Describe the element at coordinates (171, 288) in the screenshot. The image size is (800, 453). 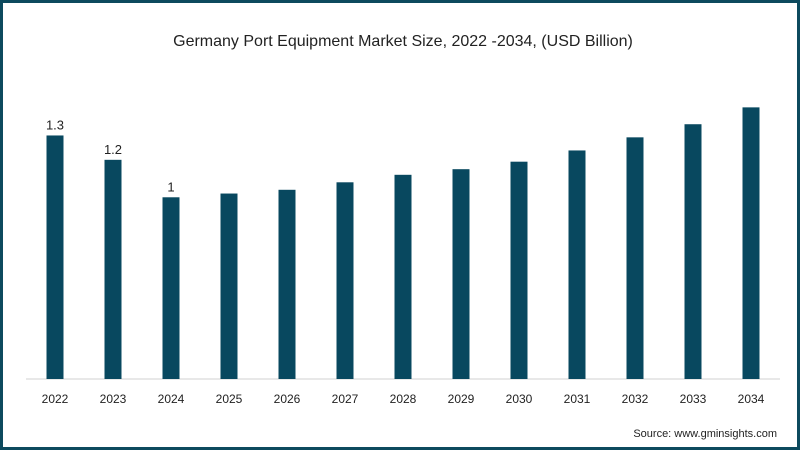
I see `bar-2024` at that location.